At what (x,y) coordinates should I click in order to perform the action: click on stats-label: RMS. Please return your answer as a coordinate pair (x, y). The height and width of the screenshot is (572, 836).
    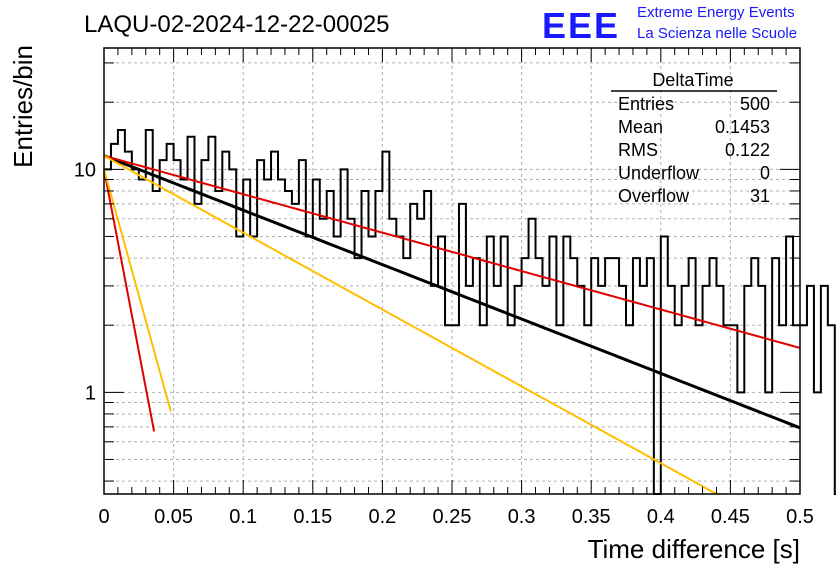
    Looking at the image, I should click on (638, 150).